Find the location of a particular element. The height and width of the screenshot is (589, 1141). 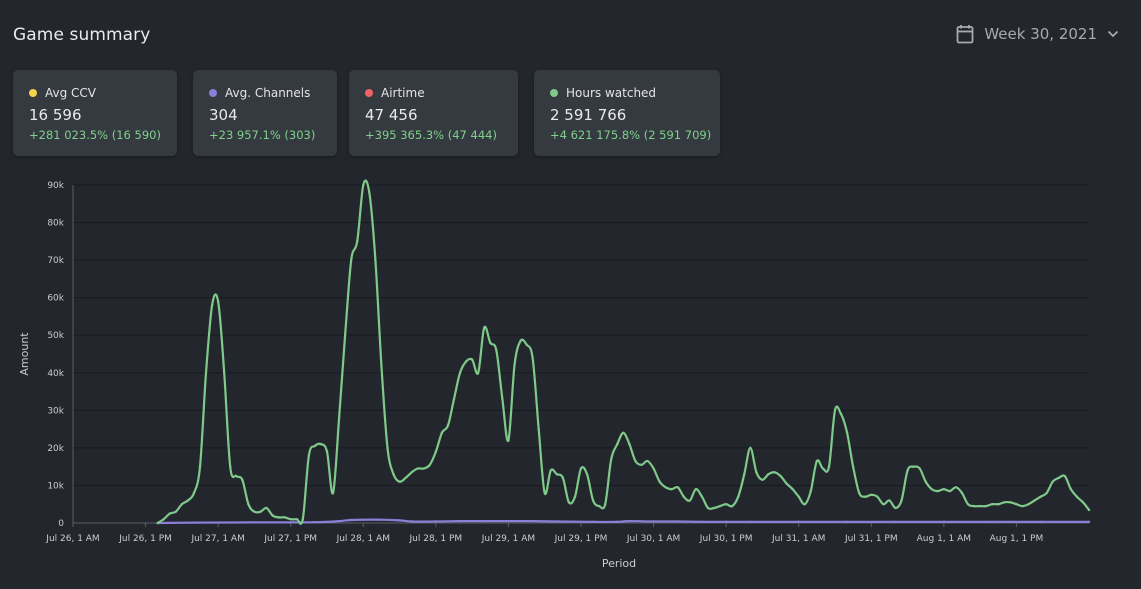

y-tick-label: 0 is located at coordinates (61, 524).